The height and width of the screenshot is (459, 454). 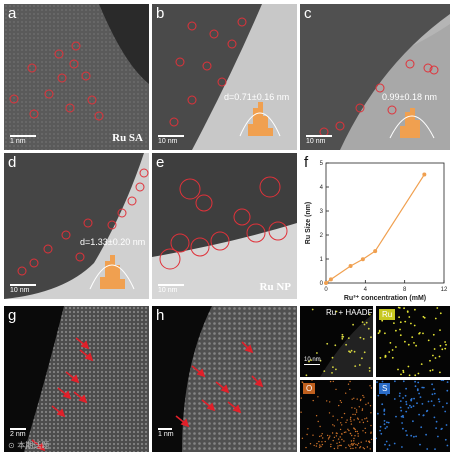 What do you see at coordinates (29, 445) in the screenshot?
I see `watermark: ⊙ 本期话题` at bounding box center [29, 445].